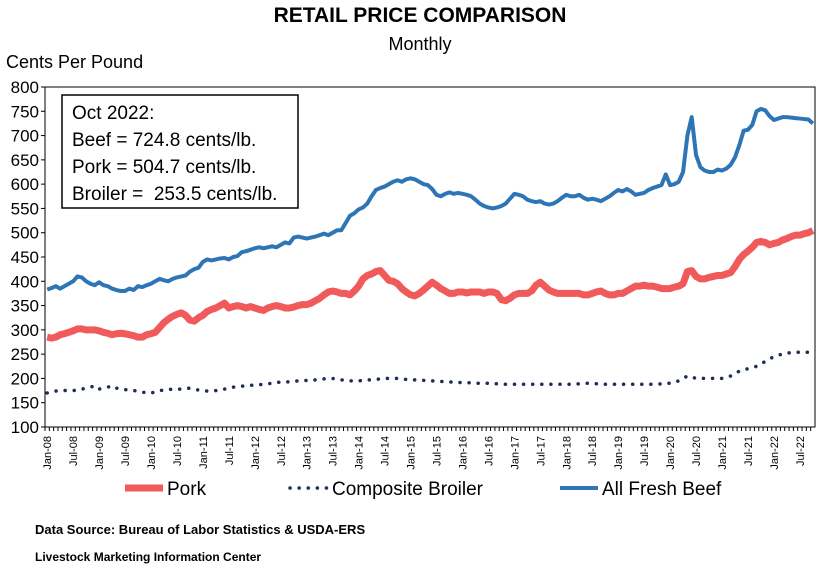 The image size is (825, 569). I want to click on annotation-text: Broiler = 253.5 cents/lb., so click(174, 194).